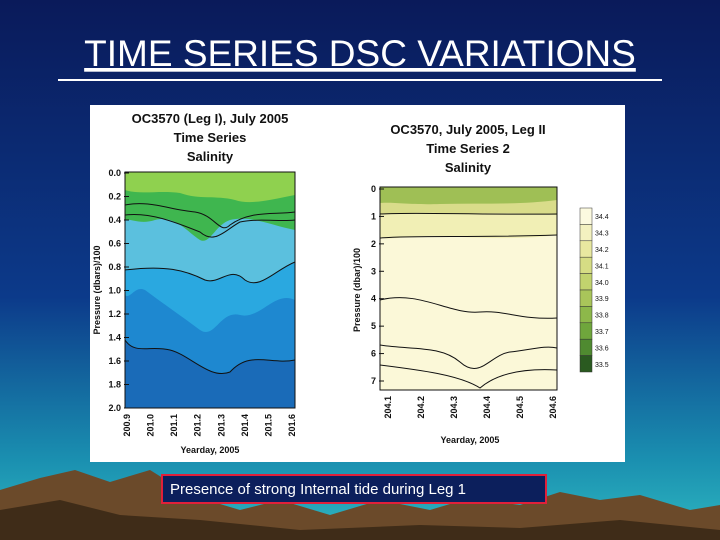 Image resolution: width=720 pixels, height=540 pixels. What do you see at coordinates (602, 266) in the screenshot?
I see `colorbar-label: 34.1` at bounding box center [602, 266].